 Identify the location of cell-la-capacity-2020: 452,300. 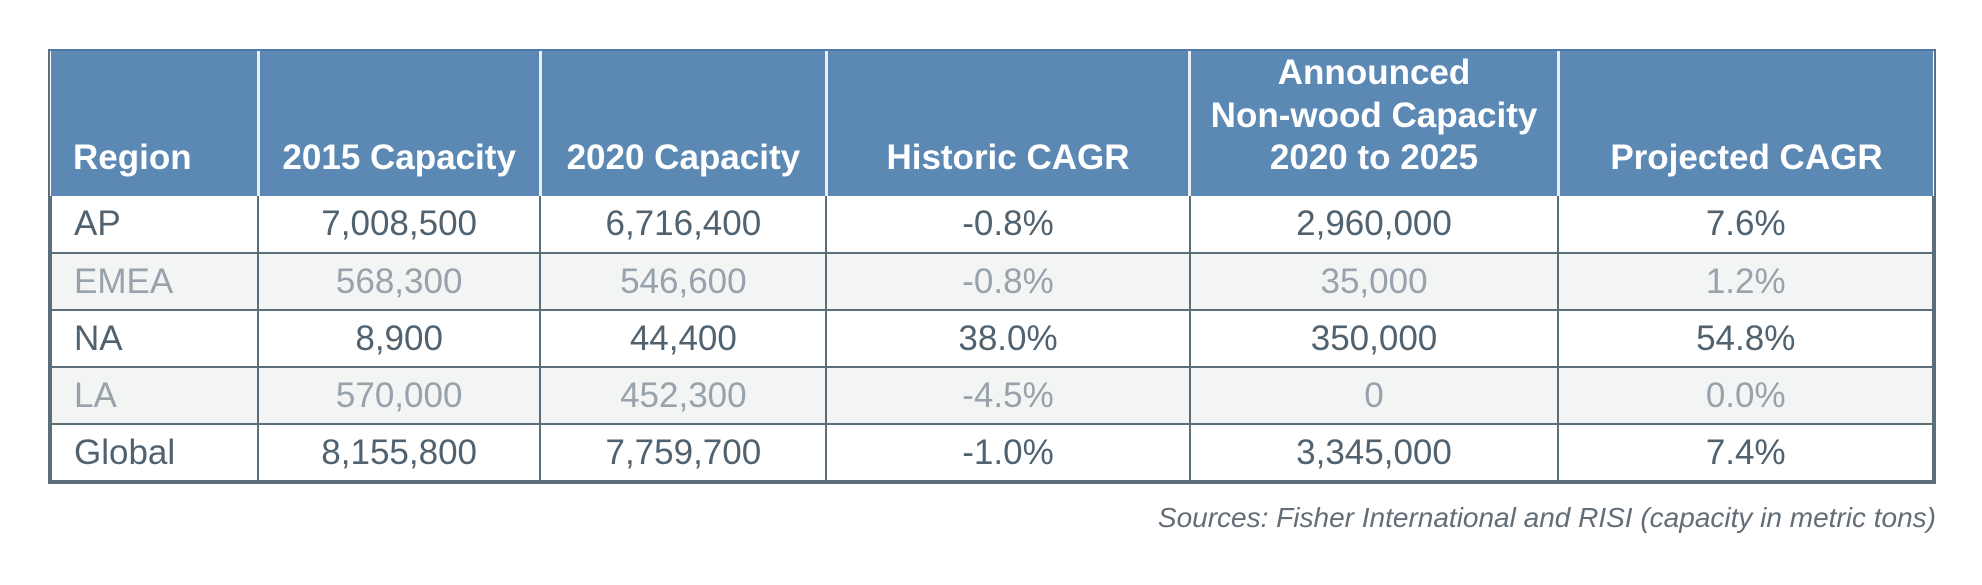
(683, 395).